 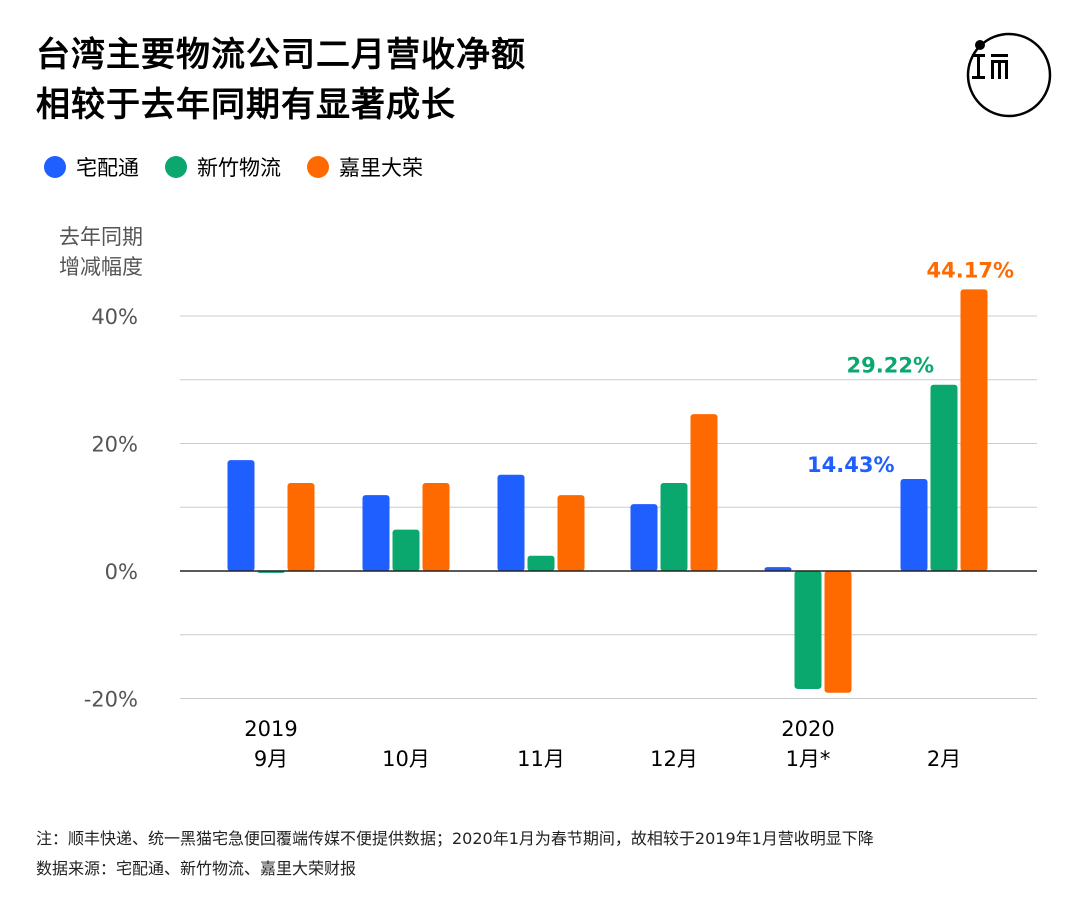 What do you see at coordinates (541, 759) in the screenshot?
I see `x-tick-label: 11月` at bounding box center [541, 759].